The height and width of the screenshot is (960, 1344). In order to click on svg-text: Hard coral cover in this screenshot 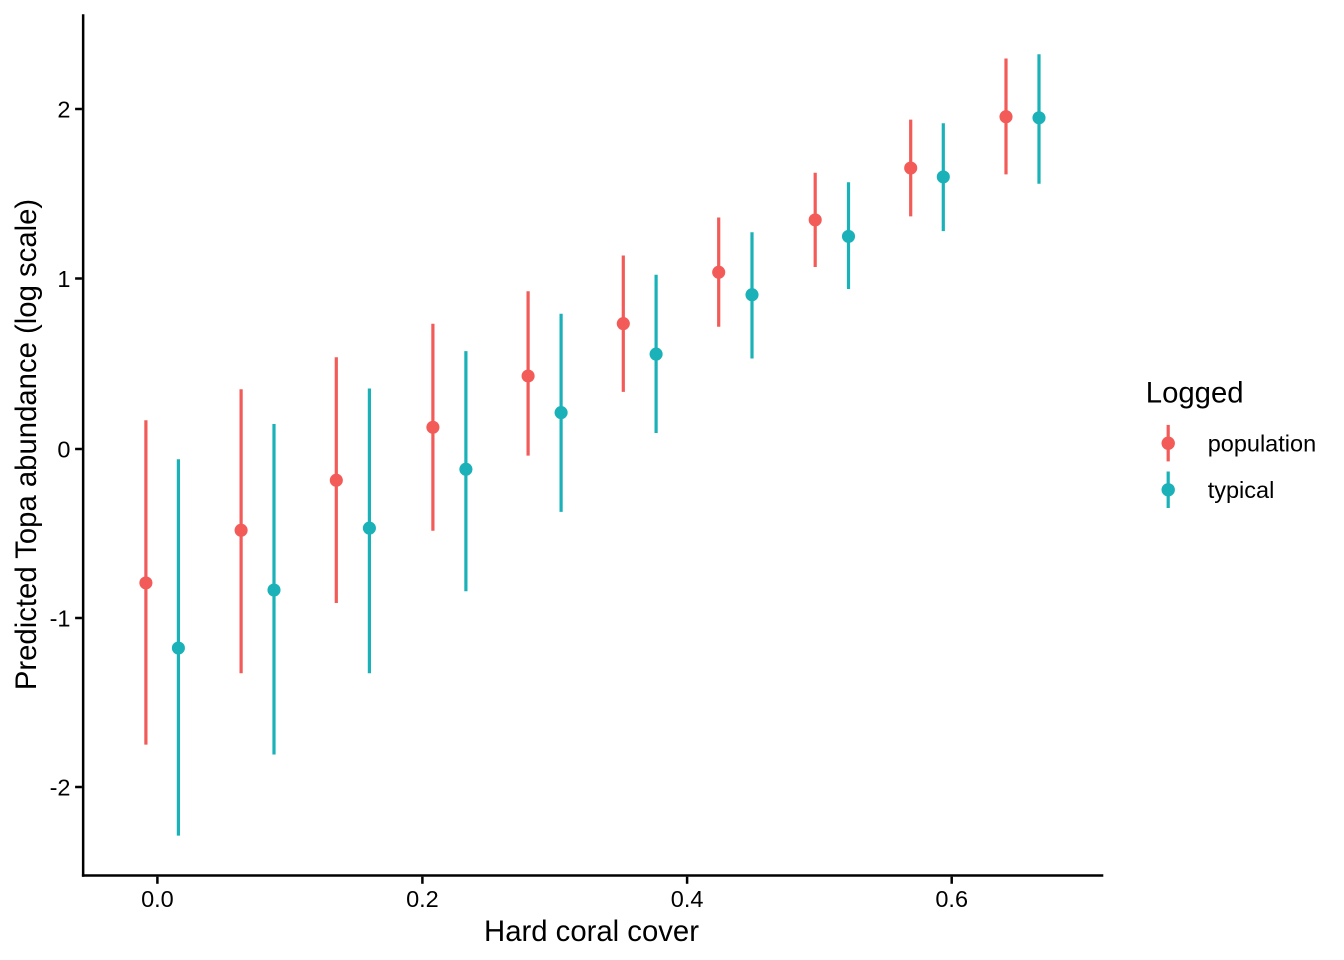, I will do `click(591, 931)`.